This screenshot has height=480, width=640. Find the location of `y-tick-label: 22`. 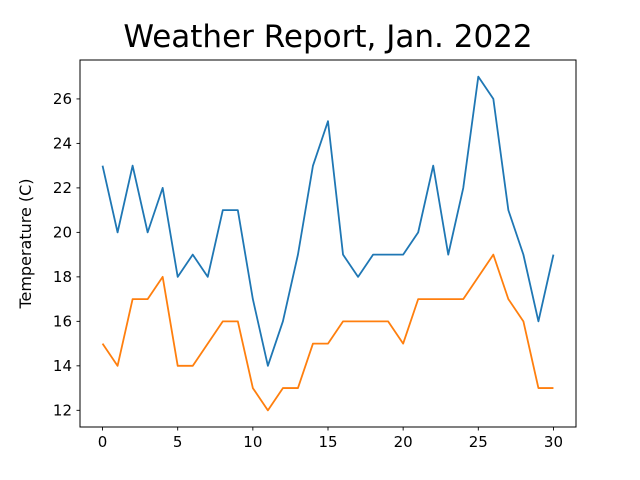

y-tick-label: 22 is located at coordinates (62, 188).